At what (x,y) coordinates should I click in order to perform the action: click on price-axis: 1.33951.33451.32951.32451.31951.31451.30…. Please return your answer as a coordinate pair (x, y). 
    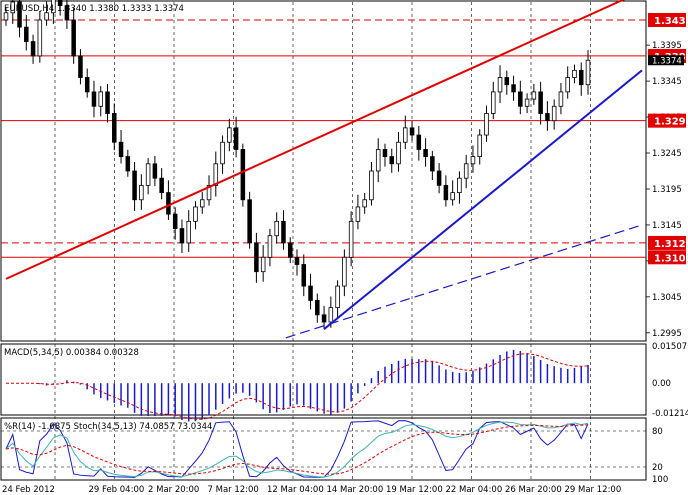
    Looking at the image, I should click on (664, 190).